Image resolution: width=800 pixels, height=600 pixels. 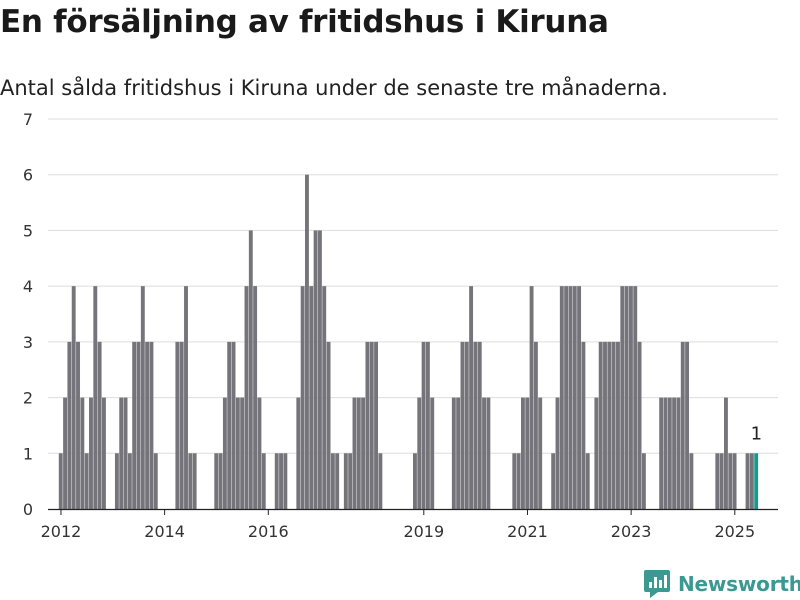 What do you see at coordinates (304, 22) in the screenshot?
I see `chart-title: En försäljning av fritidshus i Kiruna` at bounding box center [304, 22].